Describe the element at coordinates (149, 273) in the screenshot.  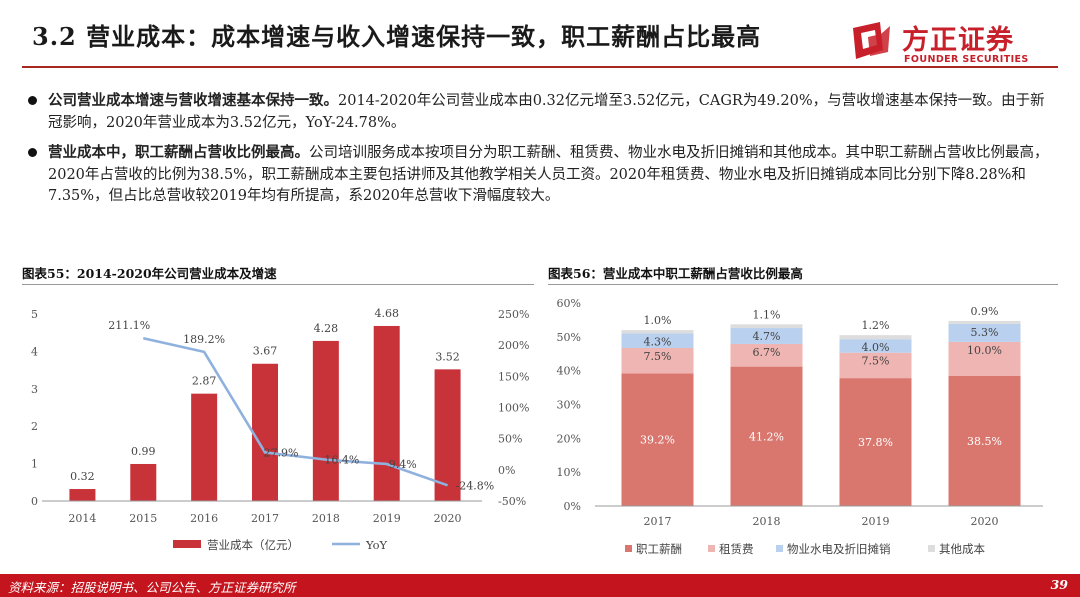
I see `figure-55-title: 图表55：2014-2020年公司营业成本及增速` at that location.